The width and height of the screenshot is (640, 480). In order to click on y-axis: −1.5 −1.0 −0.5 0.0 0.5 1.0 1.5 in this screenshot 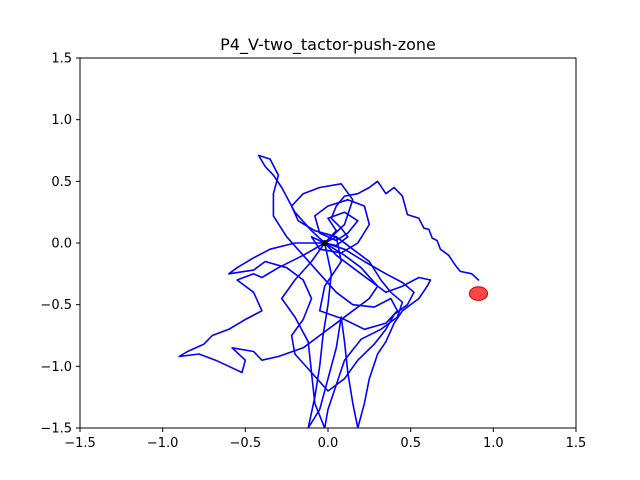, I will do `click(60, 244)`.